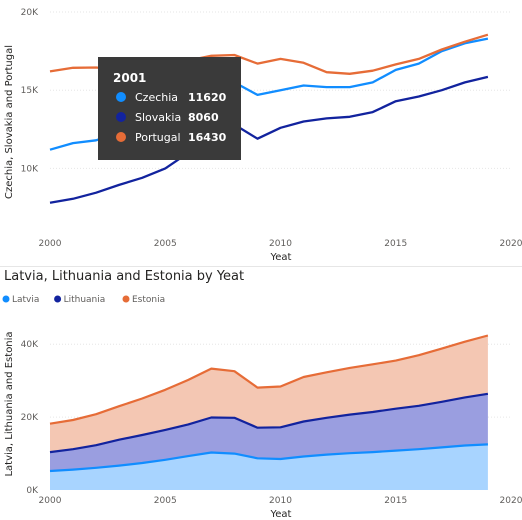 This screenshot has width=522, height=520. What do you see at coordinates (511, 501) in the screenshot?
I see `bottom-x-tick-label: 2020` at bounding box center [511, 501].